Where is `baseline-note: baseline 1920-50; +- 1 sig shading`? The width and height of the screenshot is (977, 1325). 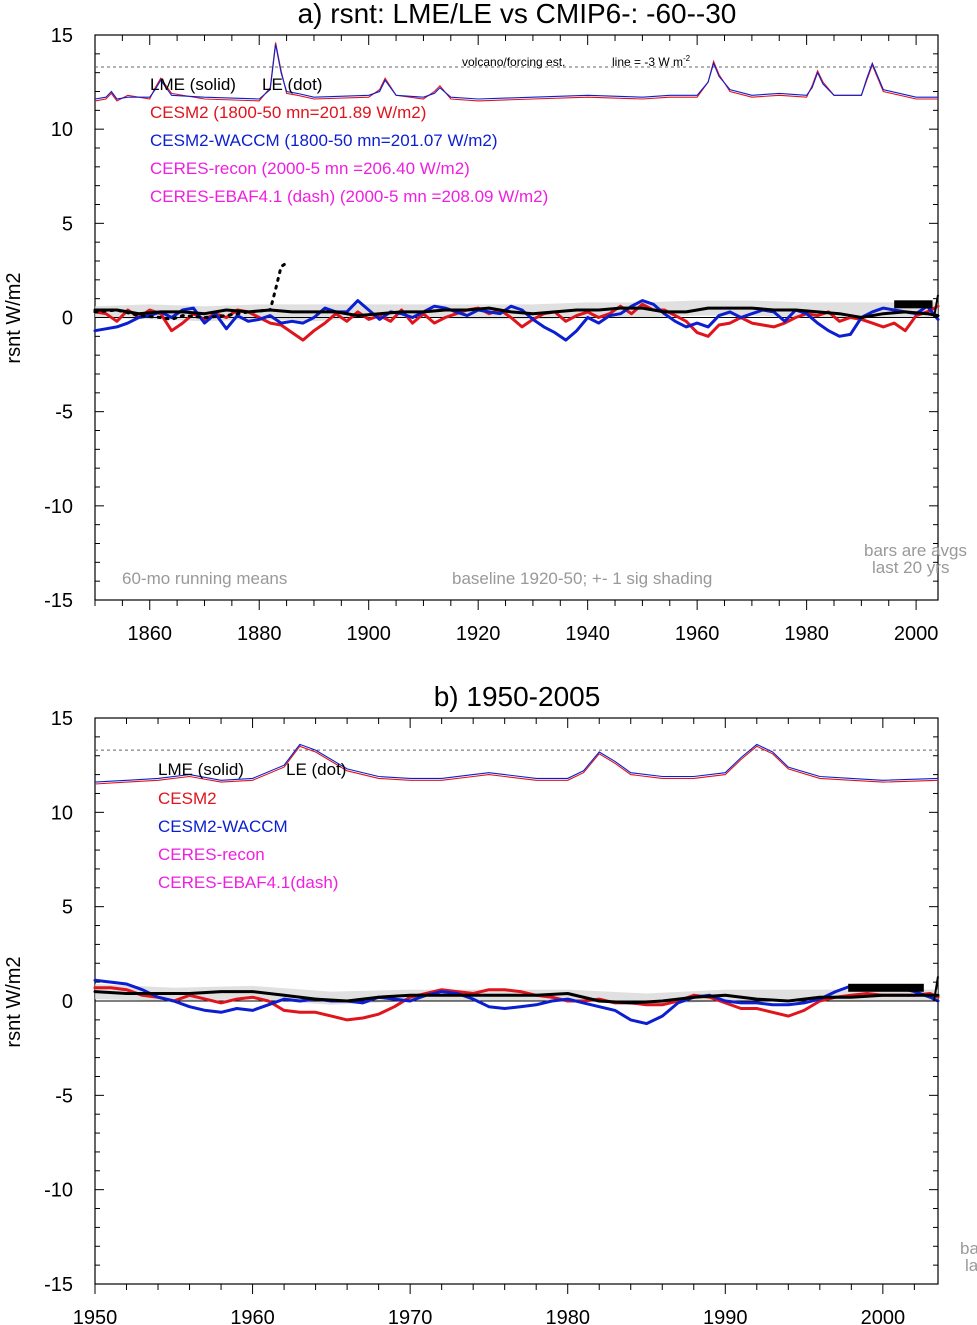
baseline-note: baseline 1920-50; +- 1 sig shading is located at coordinates (582, 578).